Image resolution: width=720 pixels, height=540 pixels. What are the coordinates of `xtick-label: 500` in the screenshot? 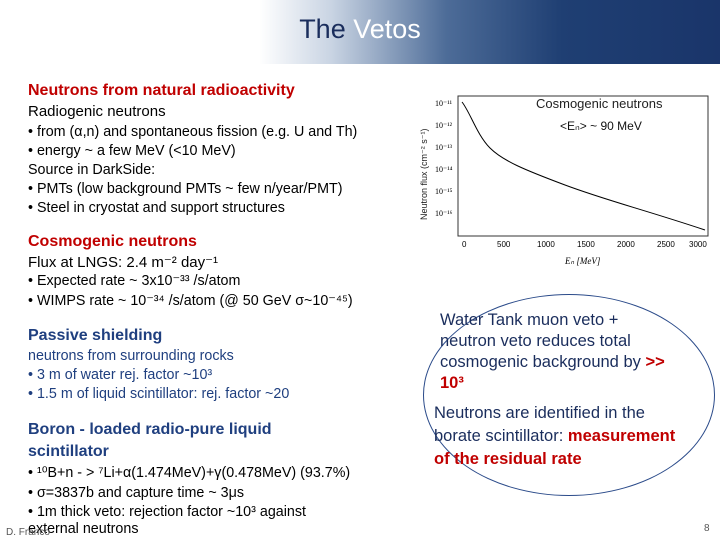 It's located at (504, 244).